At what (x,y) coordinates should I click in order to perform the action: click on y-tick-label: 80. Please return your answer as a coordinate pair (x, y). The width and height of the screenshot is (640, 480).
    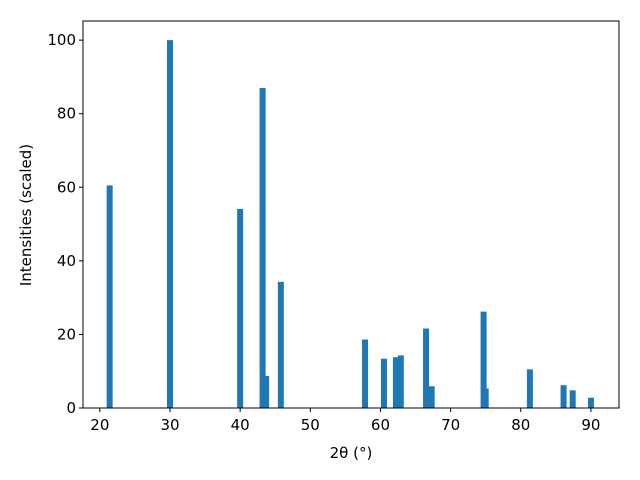
    Looking at the image, I should click on (66, 114).